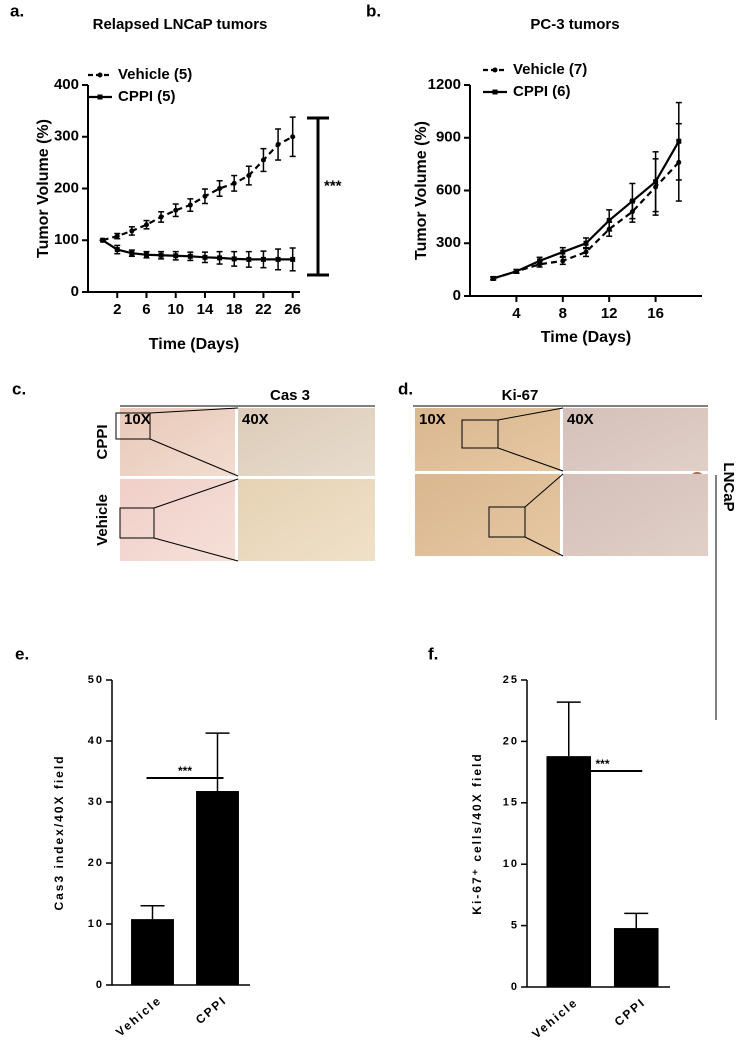  Describe the element at coordinates (66, 239) in the screenshot. I see `y-tick-label: 100` at that location.